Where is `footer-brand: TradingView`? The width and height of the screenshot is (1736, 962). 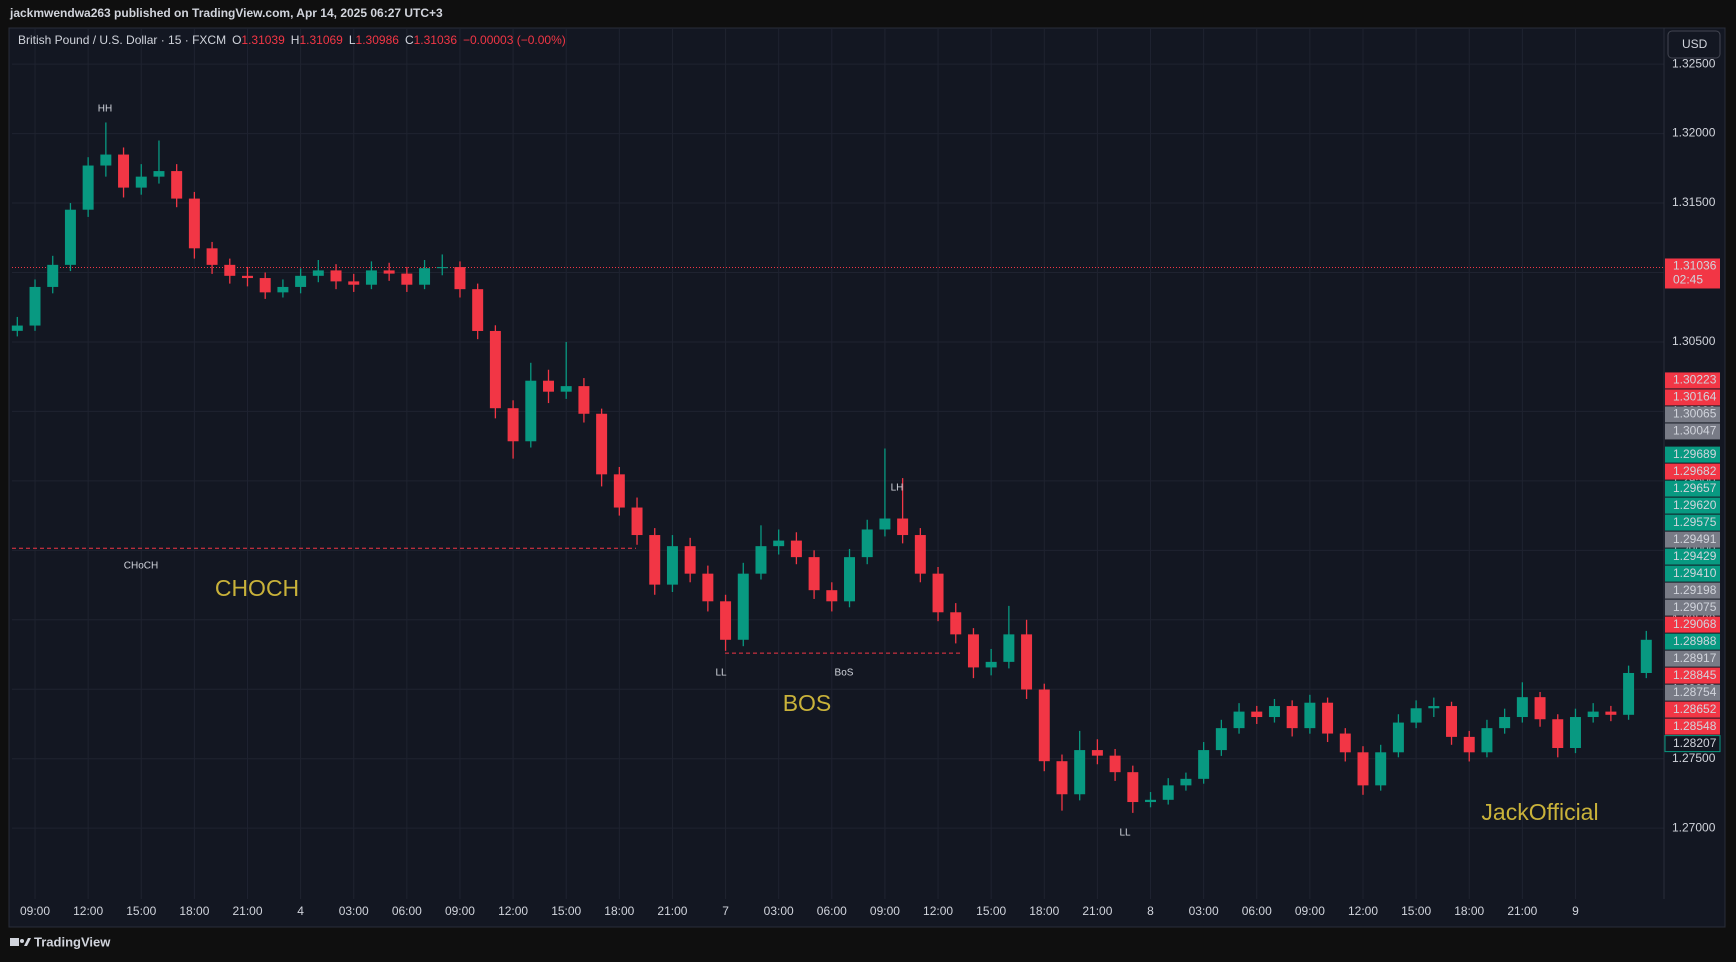
footer-brand: TradingView is located at coordinates (72, 941).